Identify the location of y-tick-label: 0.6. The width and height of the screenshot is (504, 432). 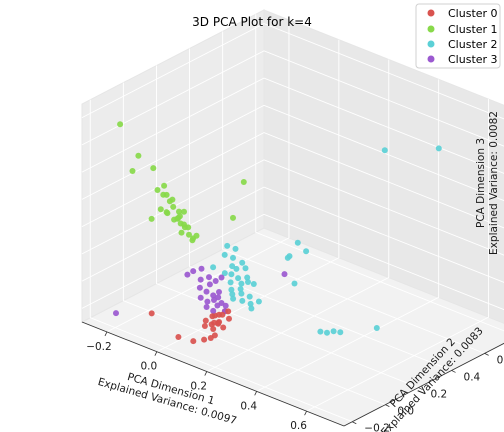
(500, 360).